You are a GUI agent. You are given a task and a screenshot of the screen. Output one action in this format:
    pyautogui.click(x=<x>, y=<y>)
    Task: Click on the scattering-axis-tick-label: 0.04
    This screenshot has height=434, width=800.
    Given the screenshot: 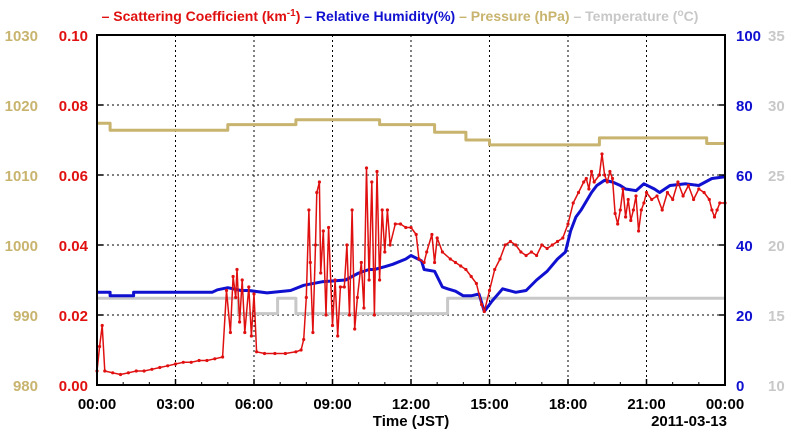 What is the action you would take?
    pyautogui.click(x=74, y=246)
    